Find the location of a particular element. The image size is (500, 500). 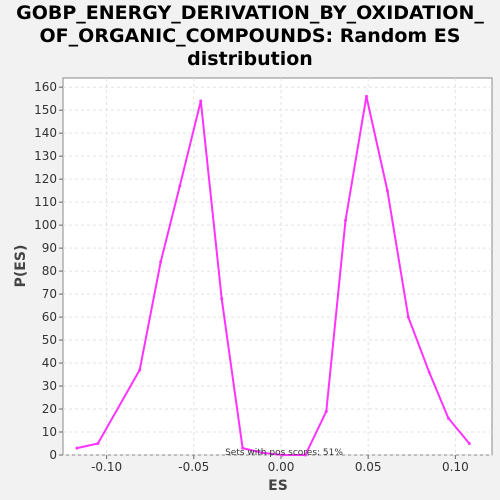

y-tick-label: 100 is located at coordinates (45, 225).